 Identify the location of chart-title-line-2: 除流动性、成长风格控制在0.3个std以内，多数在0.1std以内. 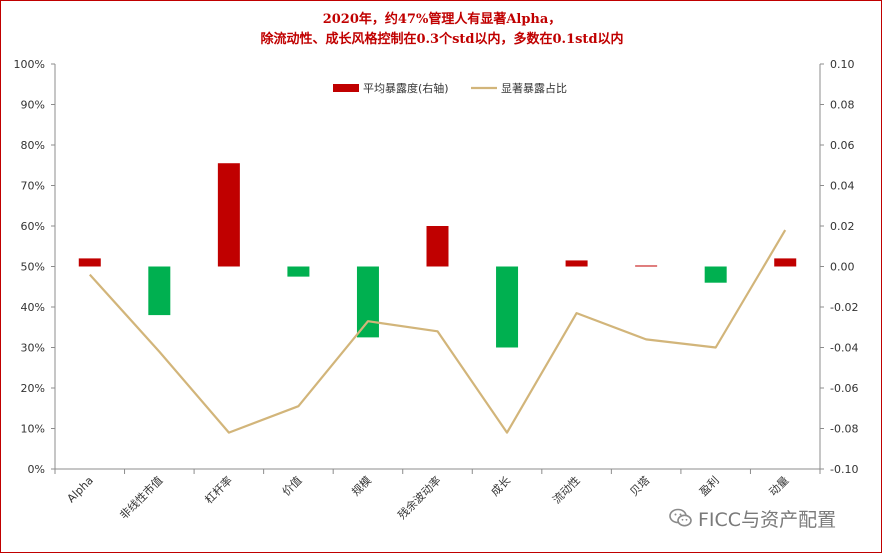
(442, 39).